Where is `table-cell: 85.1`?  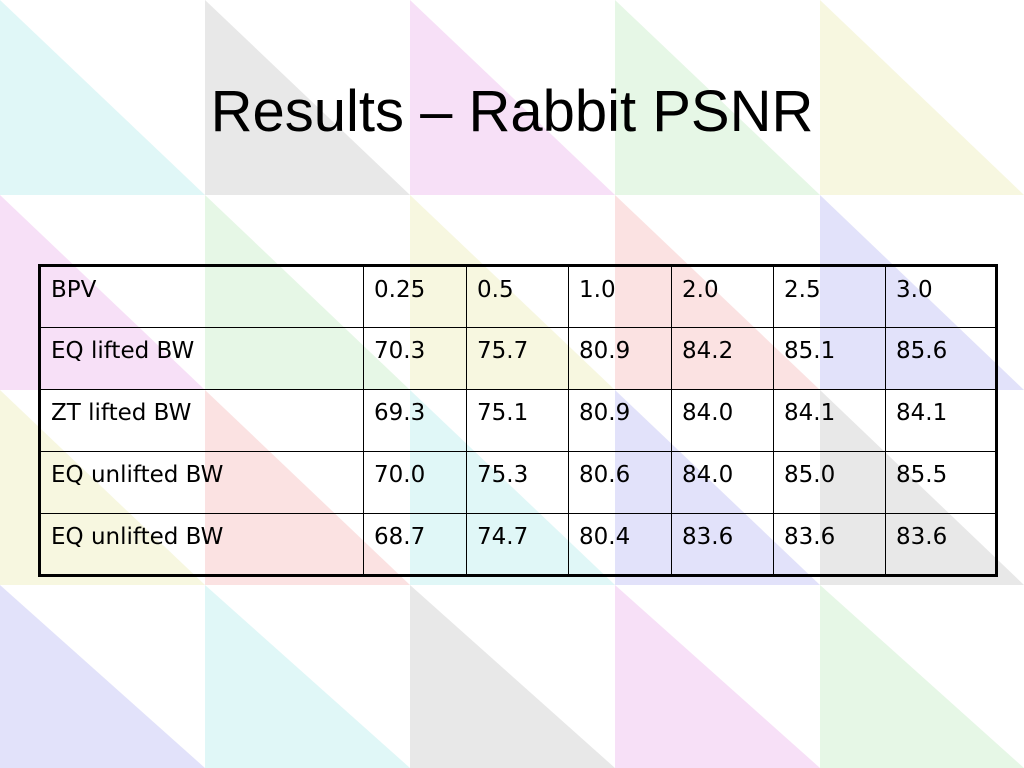 table-cell: 85.1 is located at coordinates (829, 358).